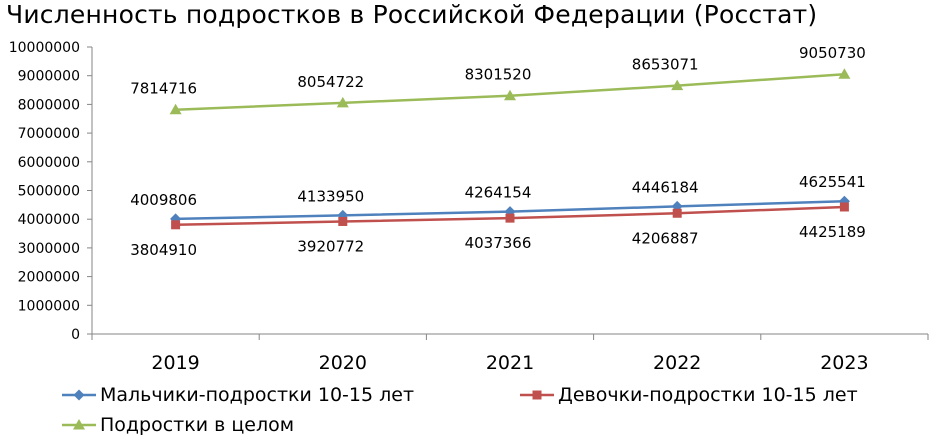 The image size is (935, 442). What do you see at coordinates (49, 249) in the screenshot?
I see `y-tick-label: 3000000` at bounding box center [49, 249].